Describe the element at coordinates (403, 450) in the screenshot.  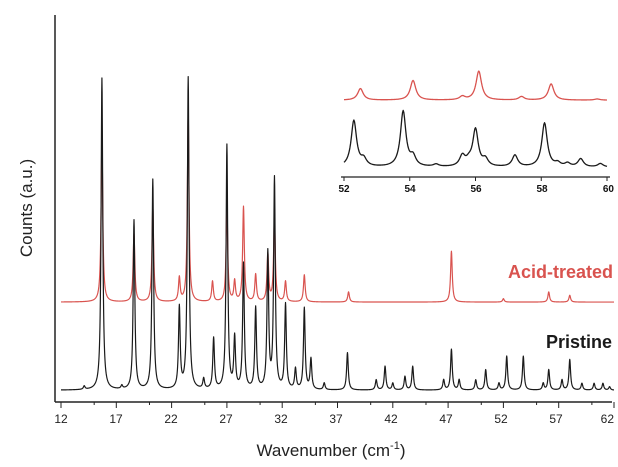
I see `x-axis-title-close: )` at that location.